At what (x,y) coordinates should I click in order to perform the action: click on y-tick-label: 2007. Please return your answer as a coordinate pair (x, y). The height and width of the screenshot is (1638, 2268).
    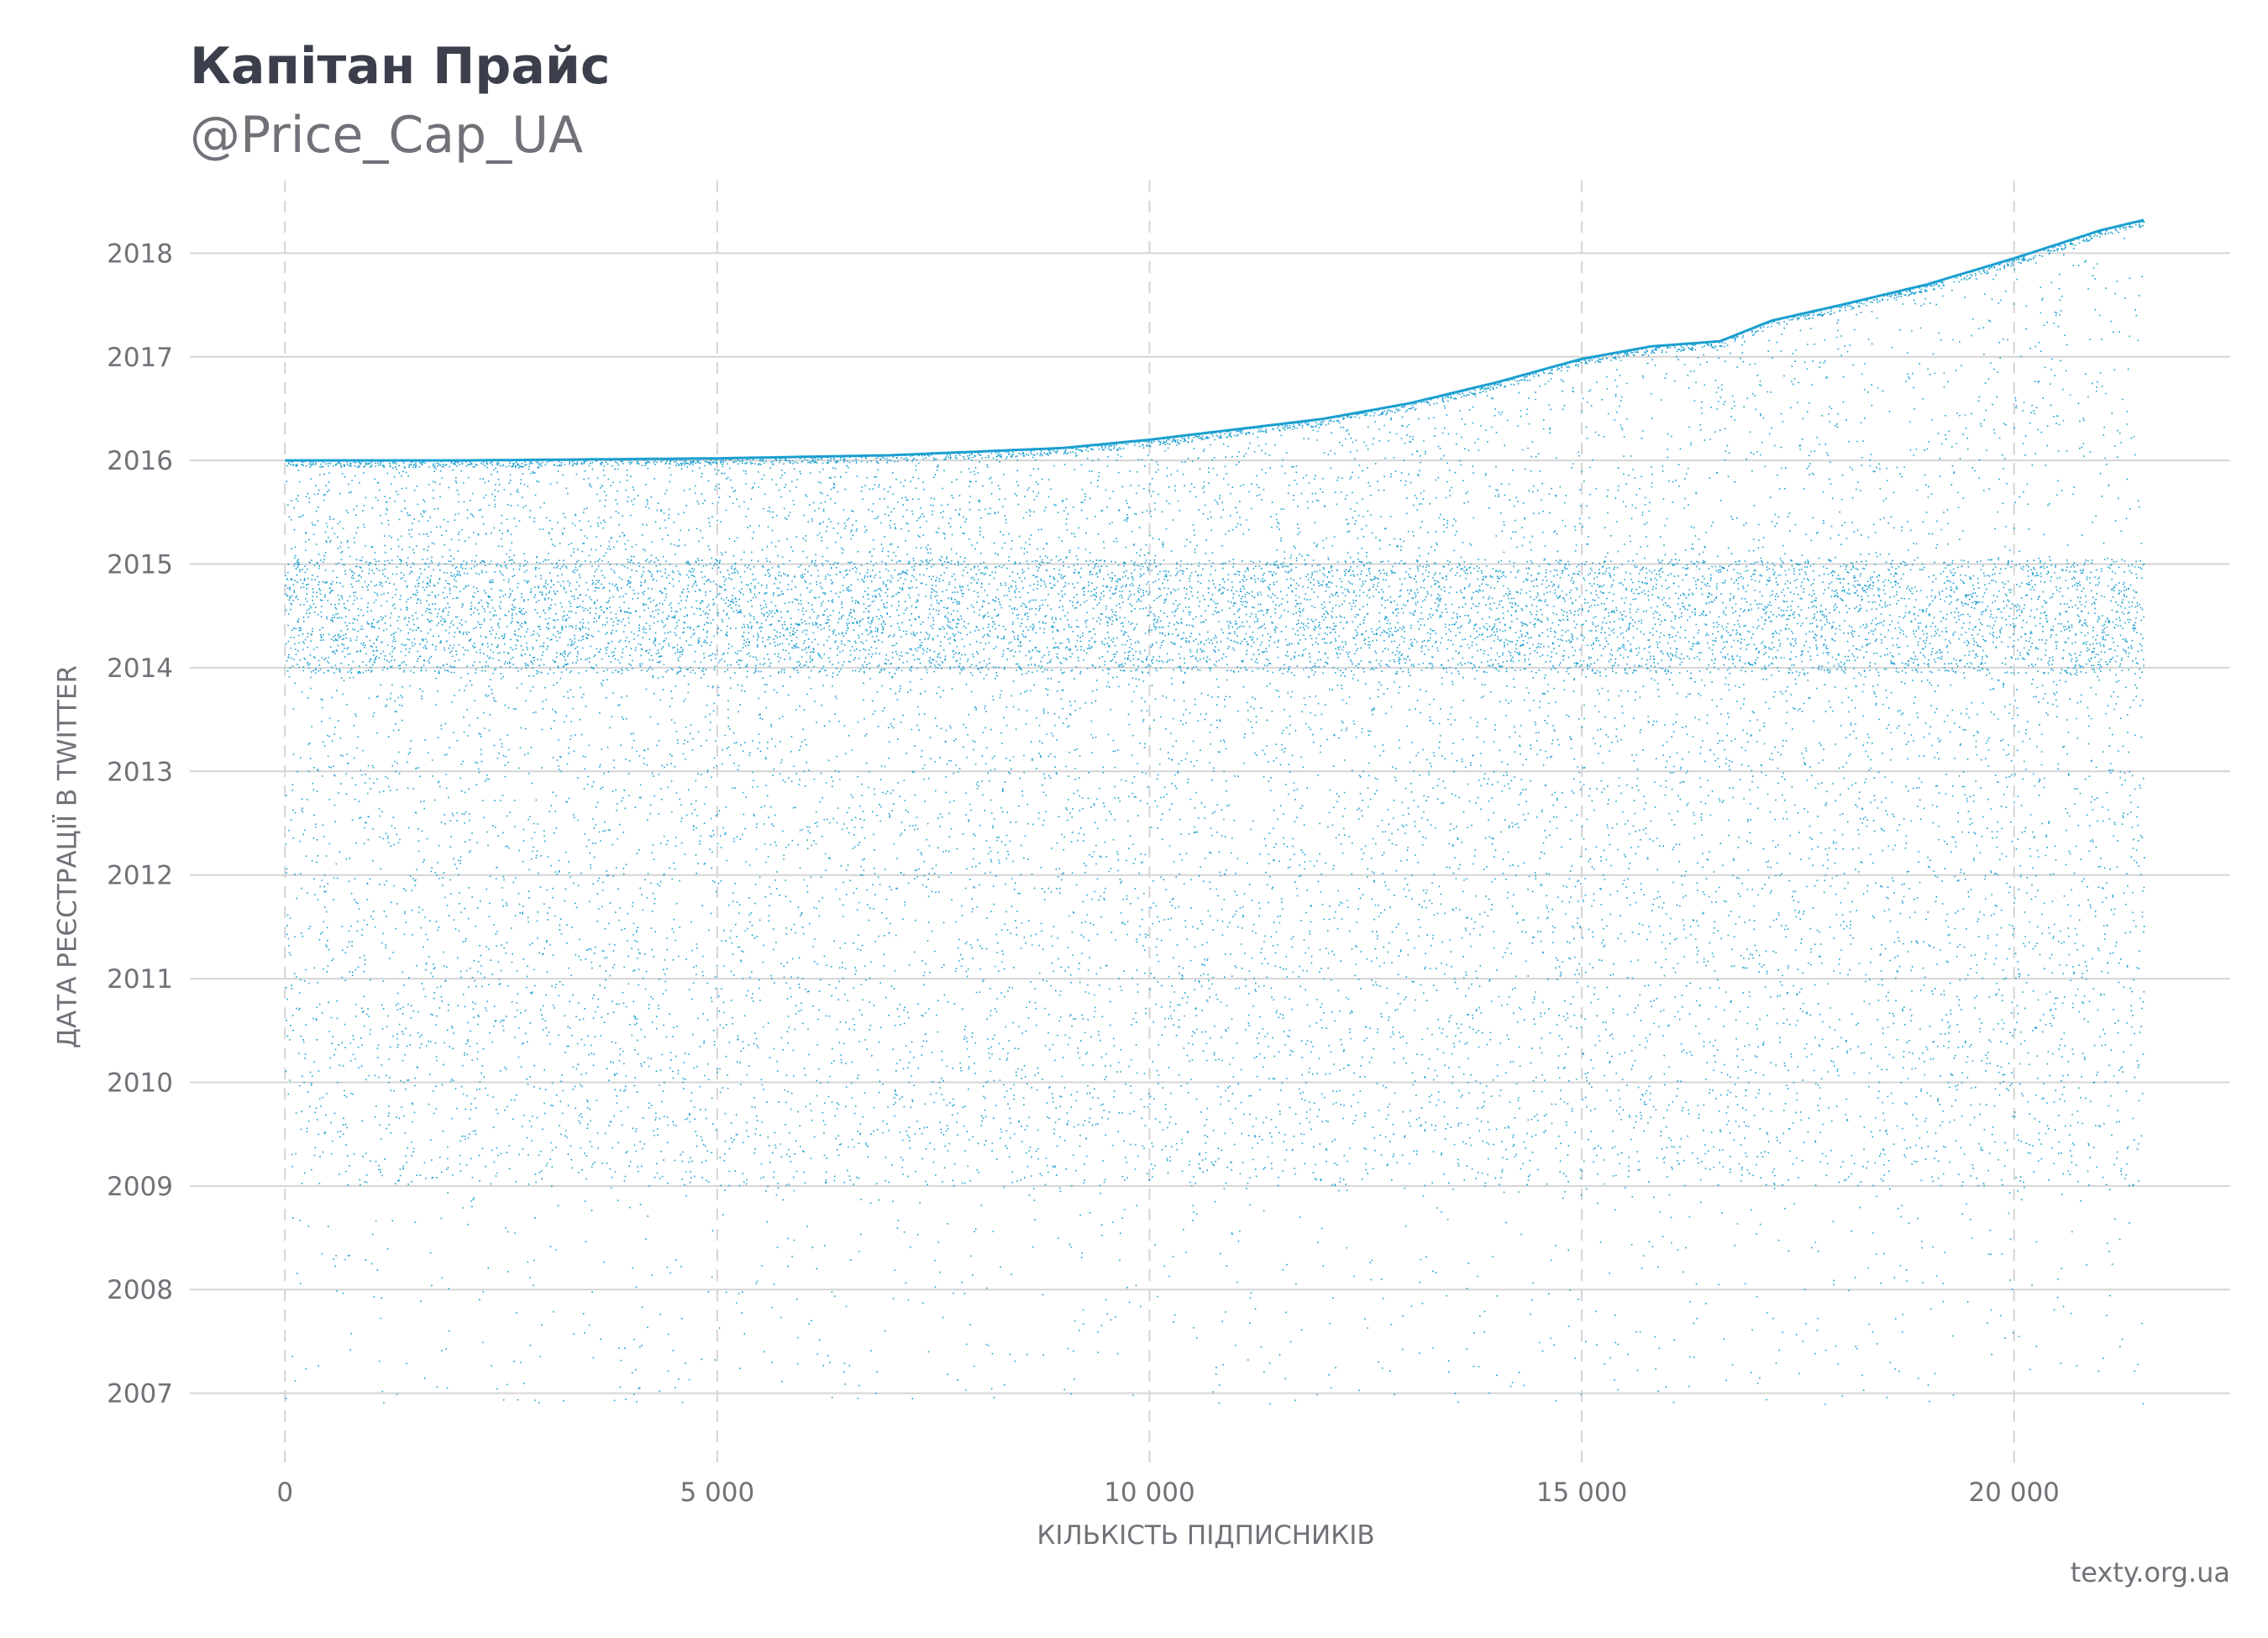
    Looking at the image, I should click on (140, 1394).